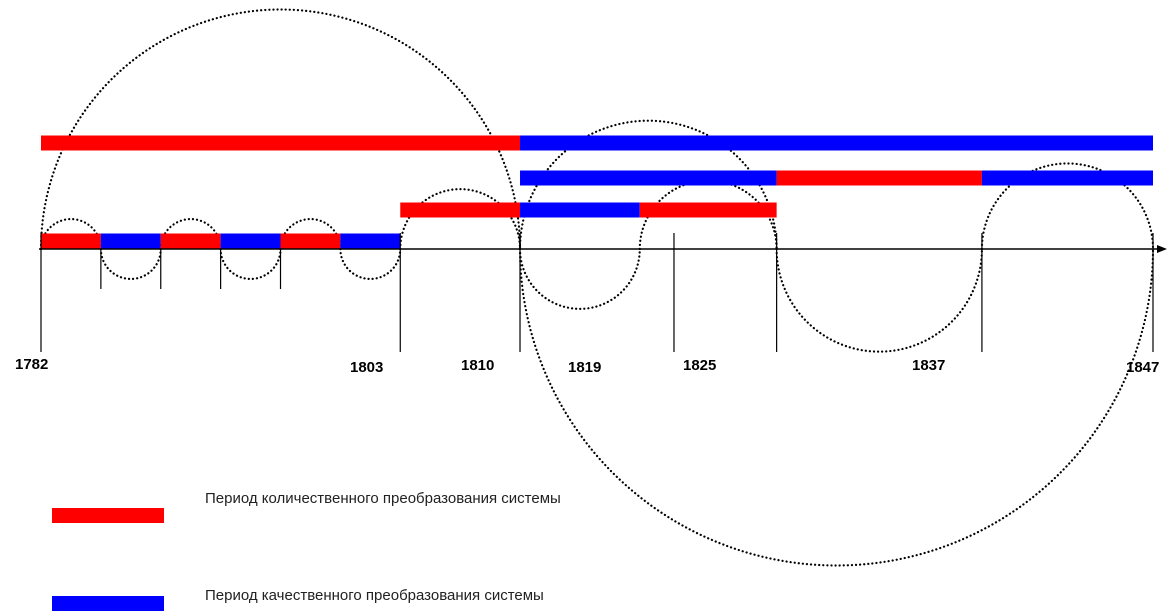 The width and height of the screenshot is (1168, 611). Describe the element at coordinates (366, 367) in the screenshot. I see `tick-label-1803: 1803` at that location.